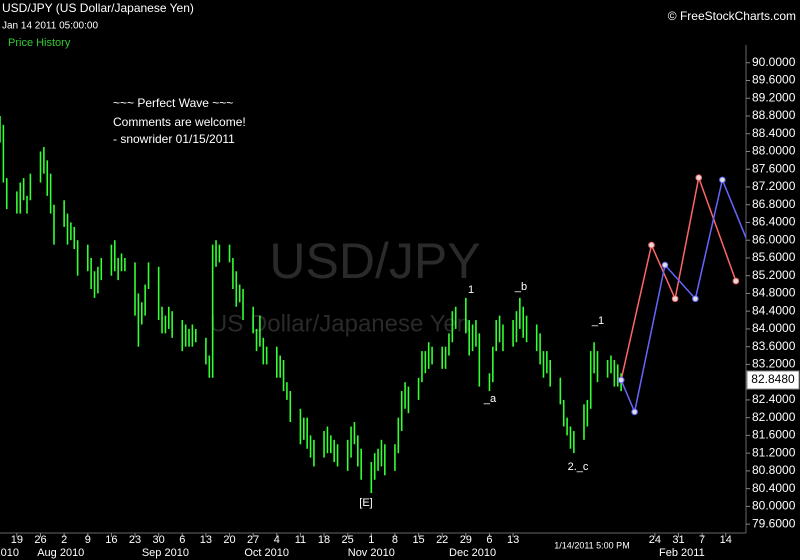 The image size is (800, 560). What do you see at coordinates (50, 26) in the screenshot?
I see `timestamp: Jan 14 2011 05:00:00` at bounding box center [50, 26].